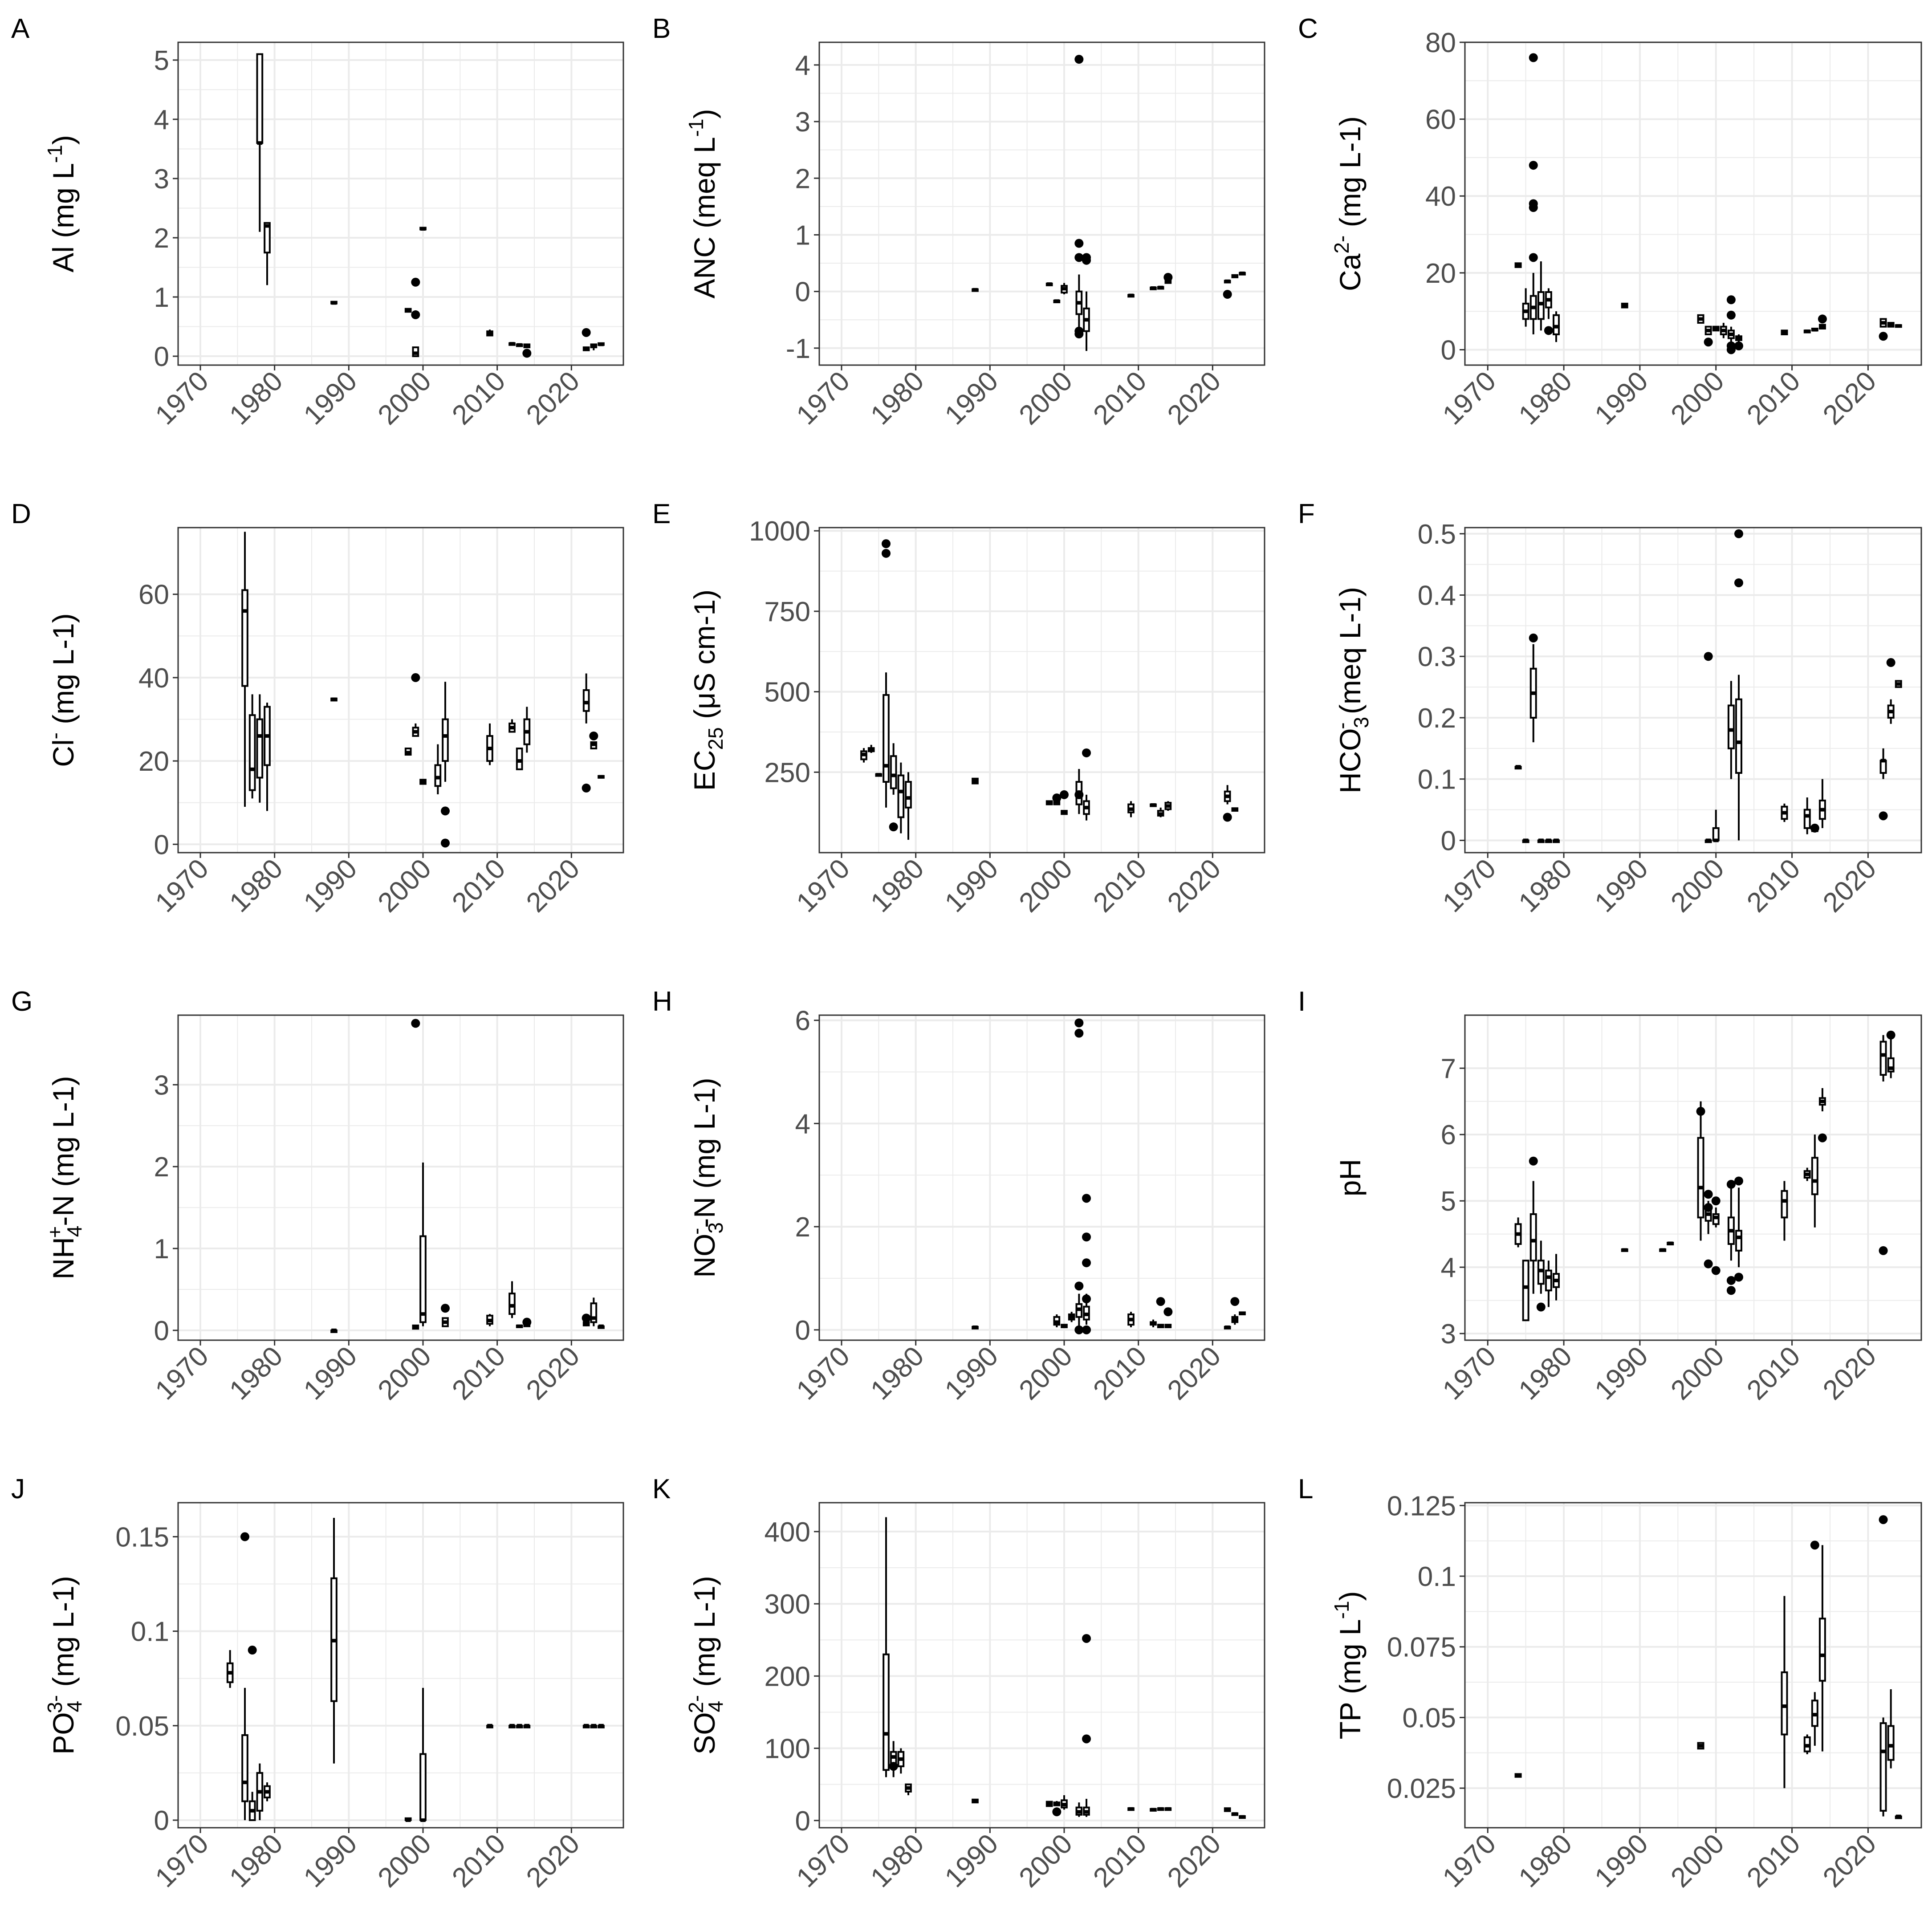  I want to click on box-1976, so click(244, 1754).